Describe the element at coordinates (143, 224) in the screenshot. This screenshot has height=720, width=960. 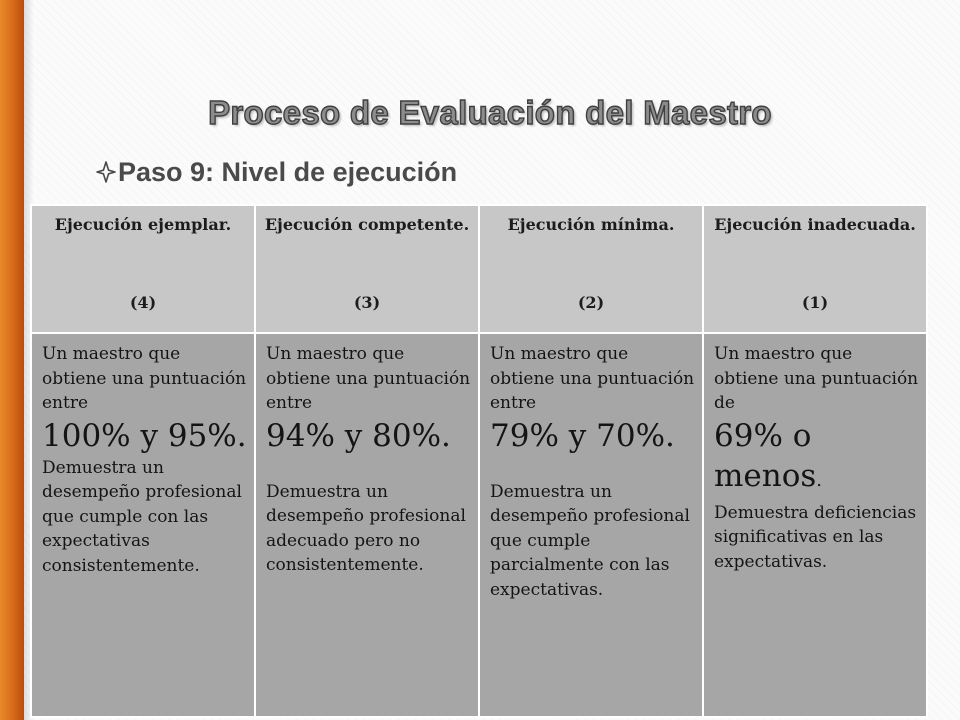
I see `column-header-name: Ejecución ejemplar.` at that location.